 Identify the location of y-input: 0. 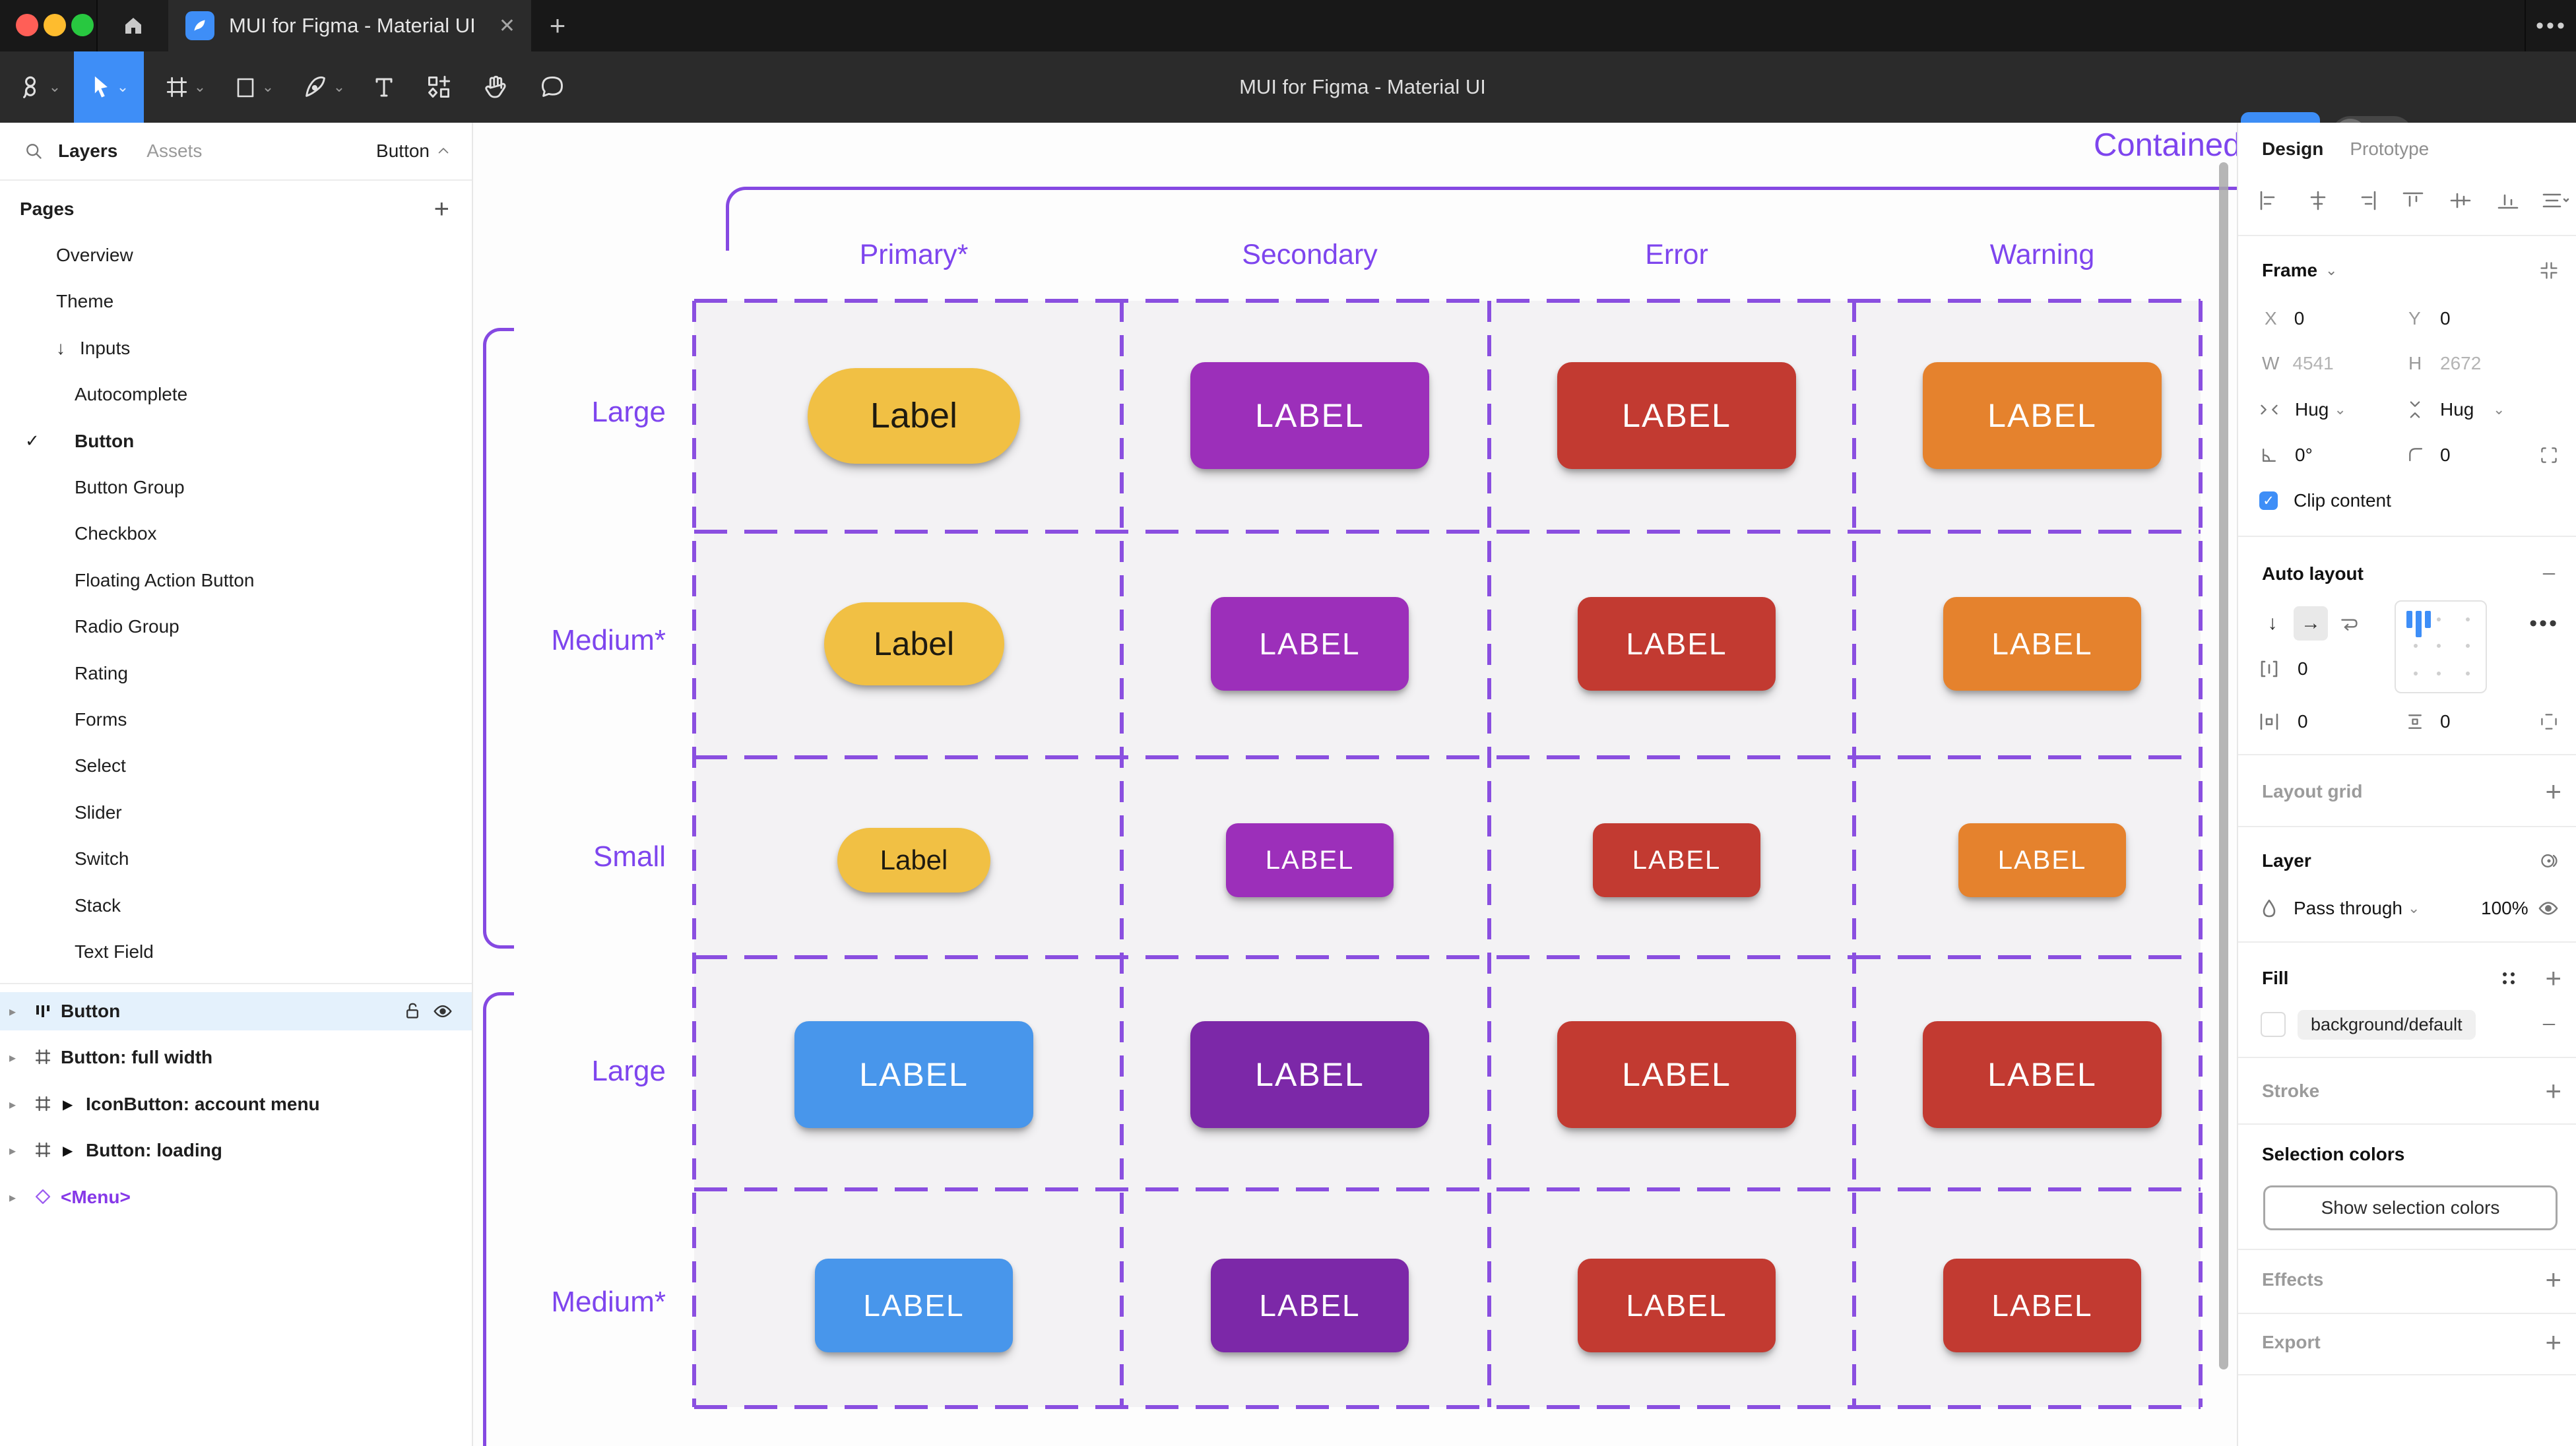
(2445, 318).